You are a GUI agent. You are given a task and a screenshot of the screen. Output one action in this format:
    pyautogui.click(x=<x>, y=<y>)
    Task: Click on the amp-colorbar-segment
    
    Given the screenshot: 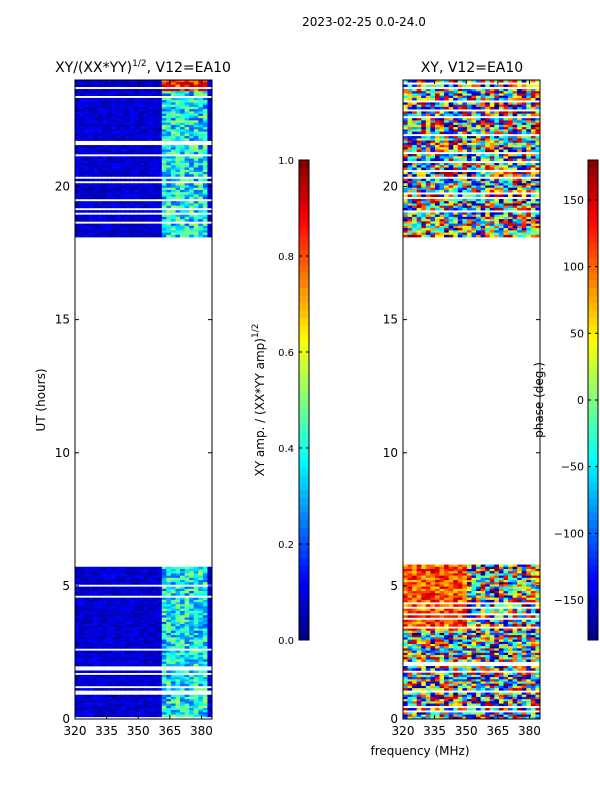 What is the action you would take?
    pyautogui.click(x=304, y=599)
    